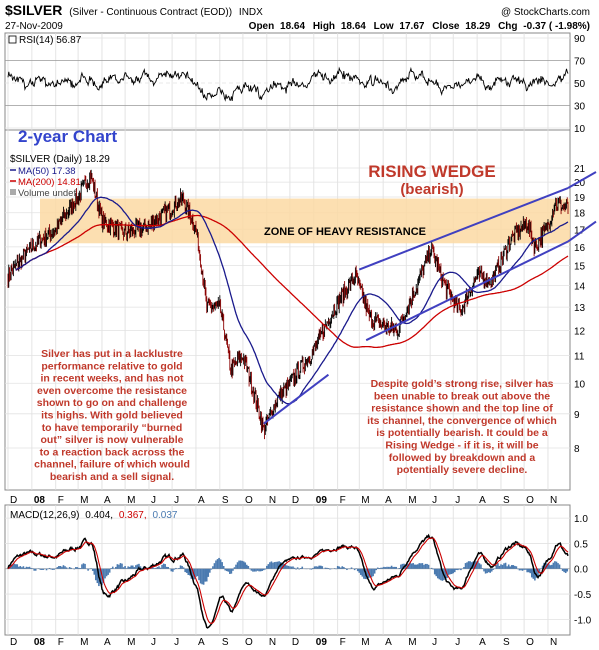  I want to click on ma200-legend: MA(200) 14.81, so click(49, 182).